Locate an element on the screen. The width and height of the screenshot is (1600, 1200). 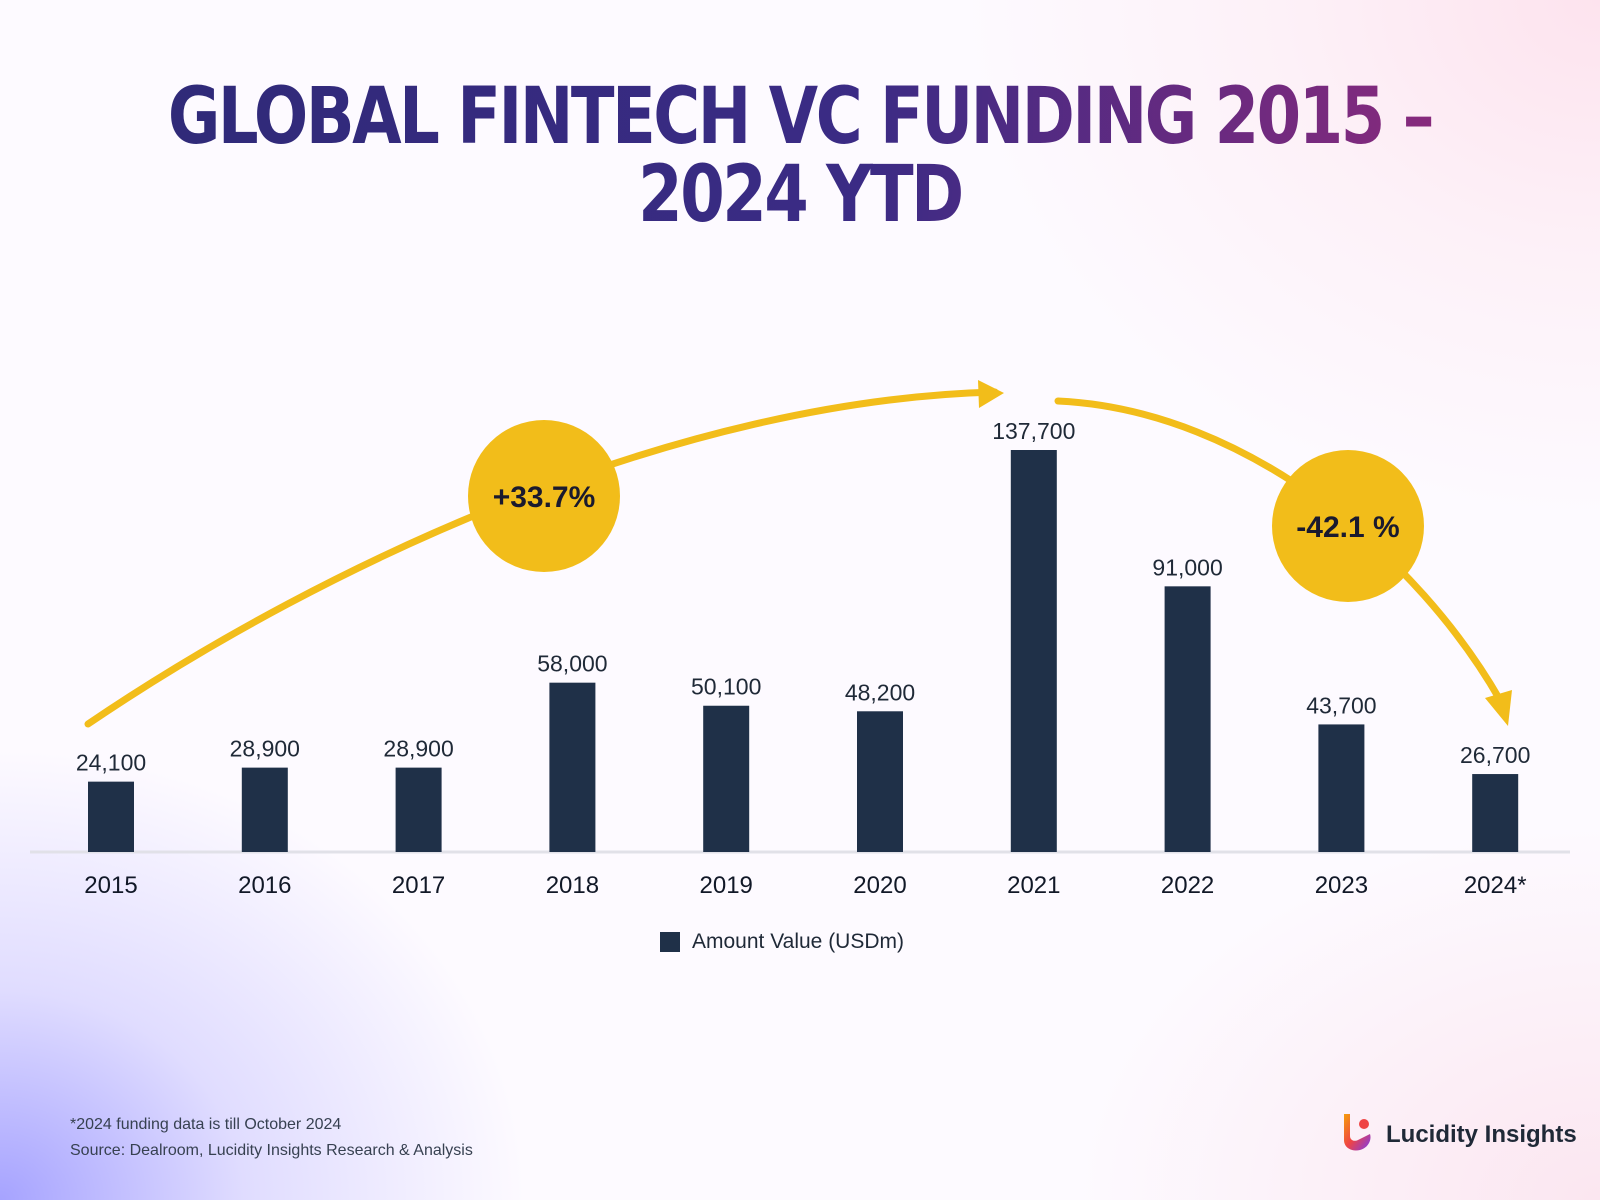
bar-2020 is located at coordinates (880, 781).